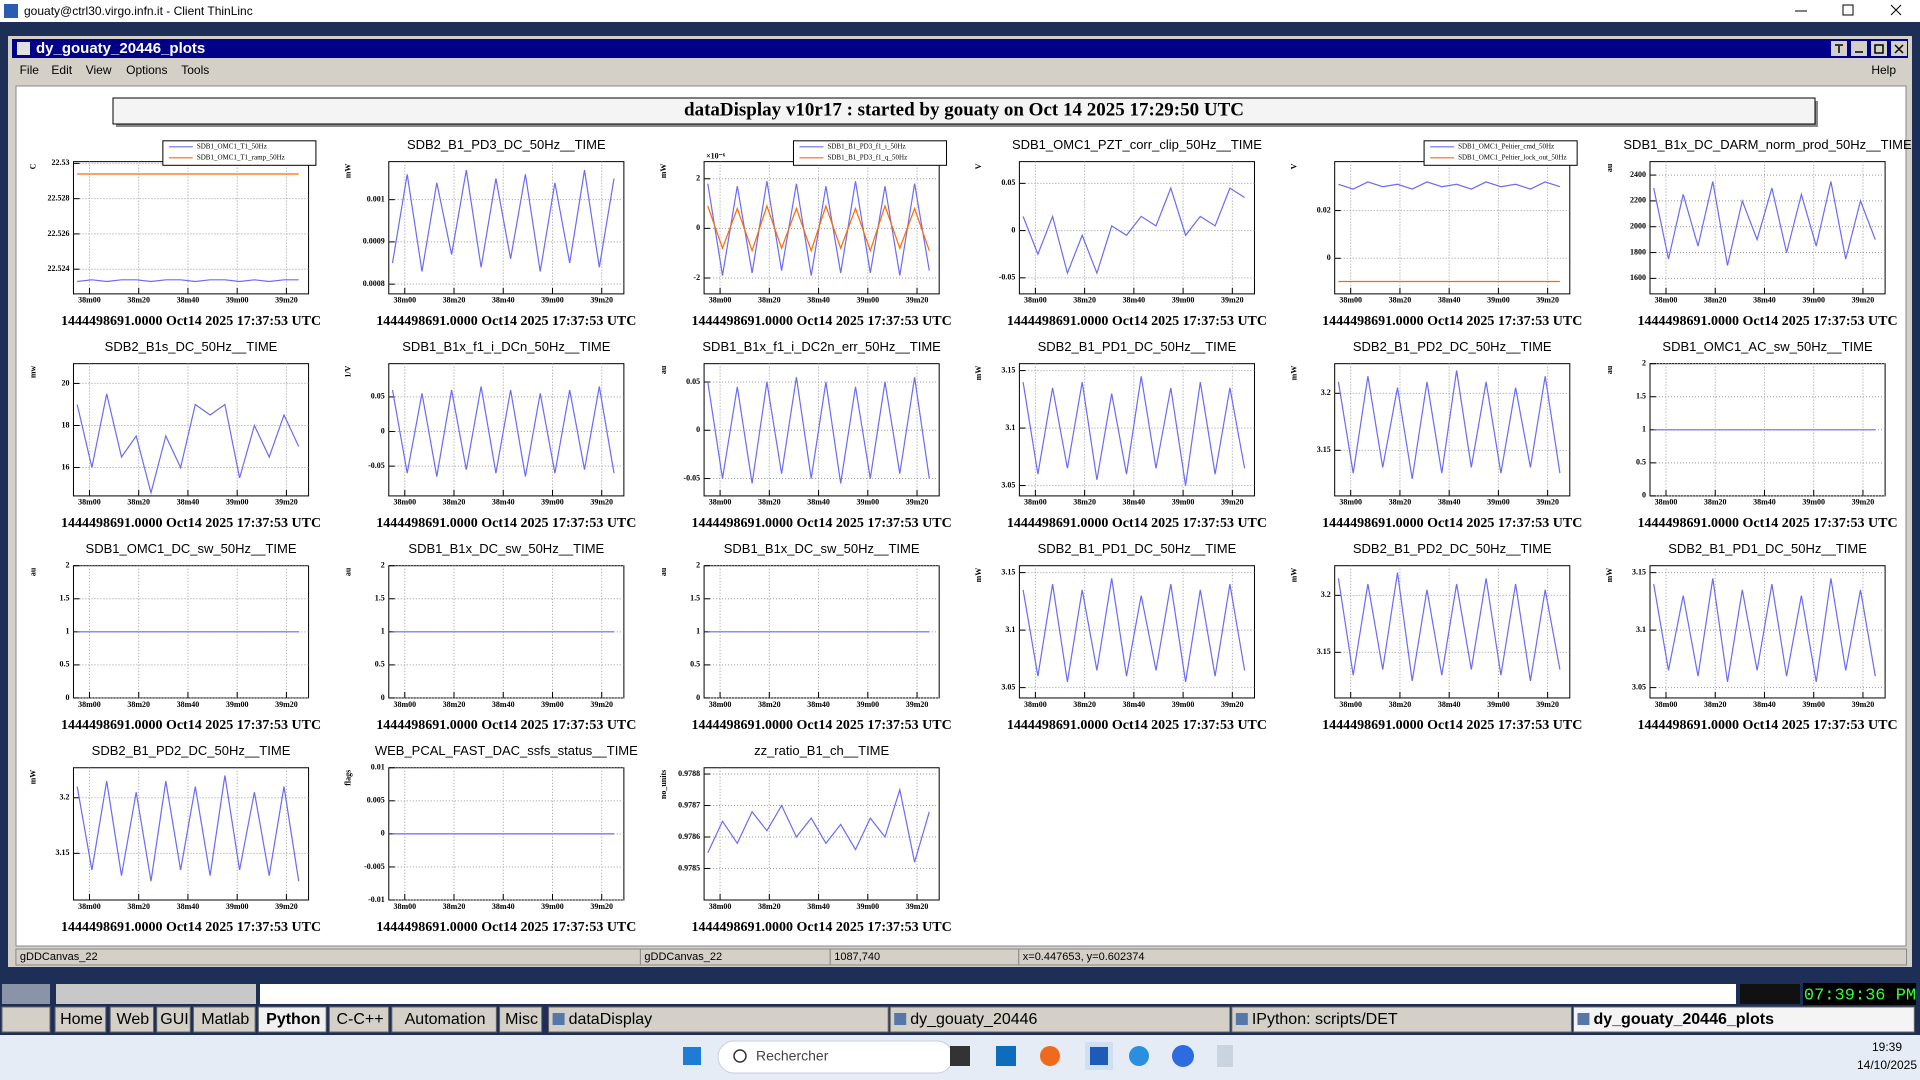 This screenshot has width=1920, height=1080. Describe the element at coordinates (693, 381) in the screenshot. I see `y-tick-label: 0.05` at that location.